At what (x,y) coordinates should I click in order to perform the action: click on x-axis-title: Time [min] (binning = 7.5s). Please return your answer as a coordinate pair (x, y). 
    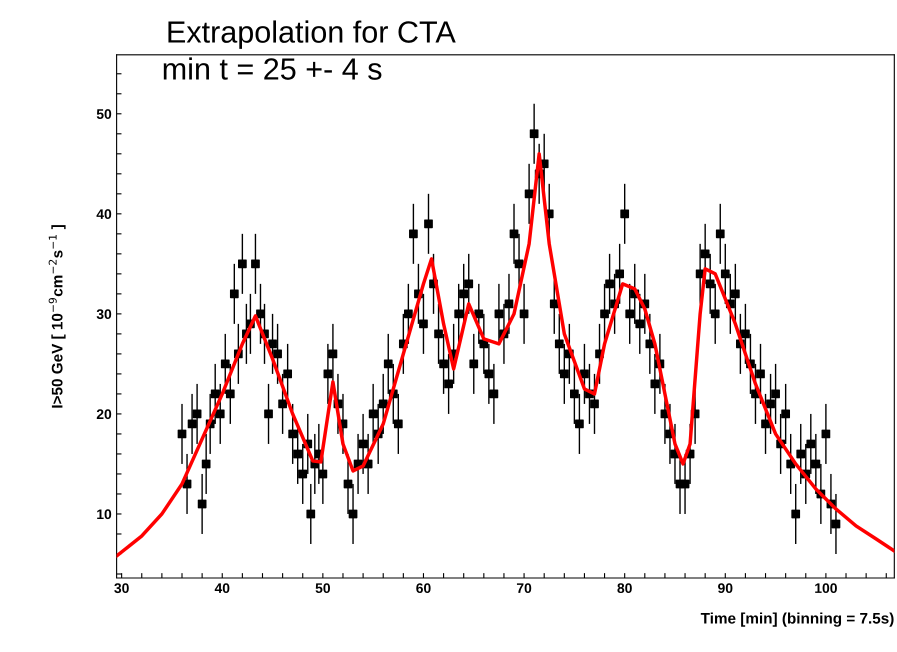
    Looking at the image, I should click on (797, 619).